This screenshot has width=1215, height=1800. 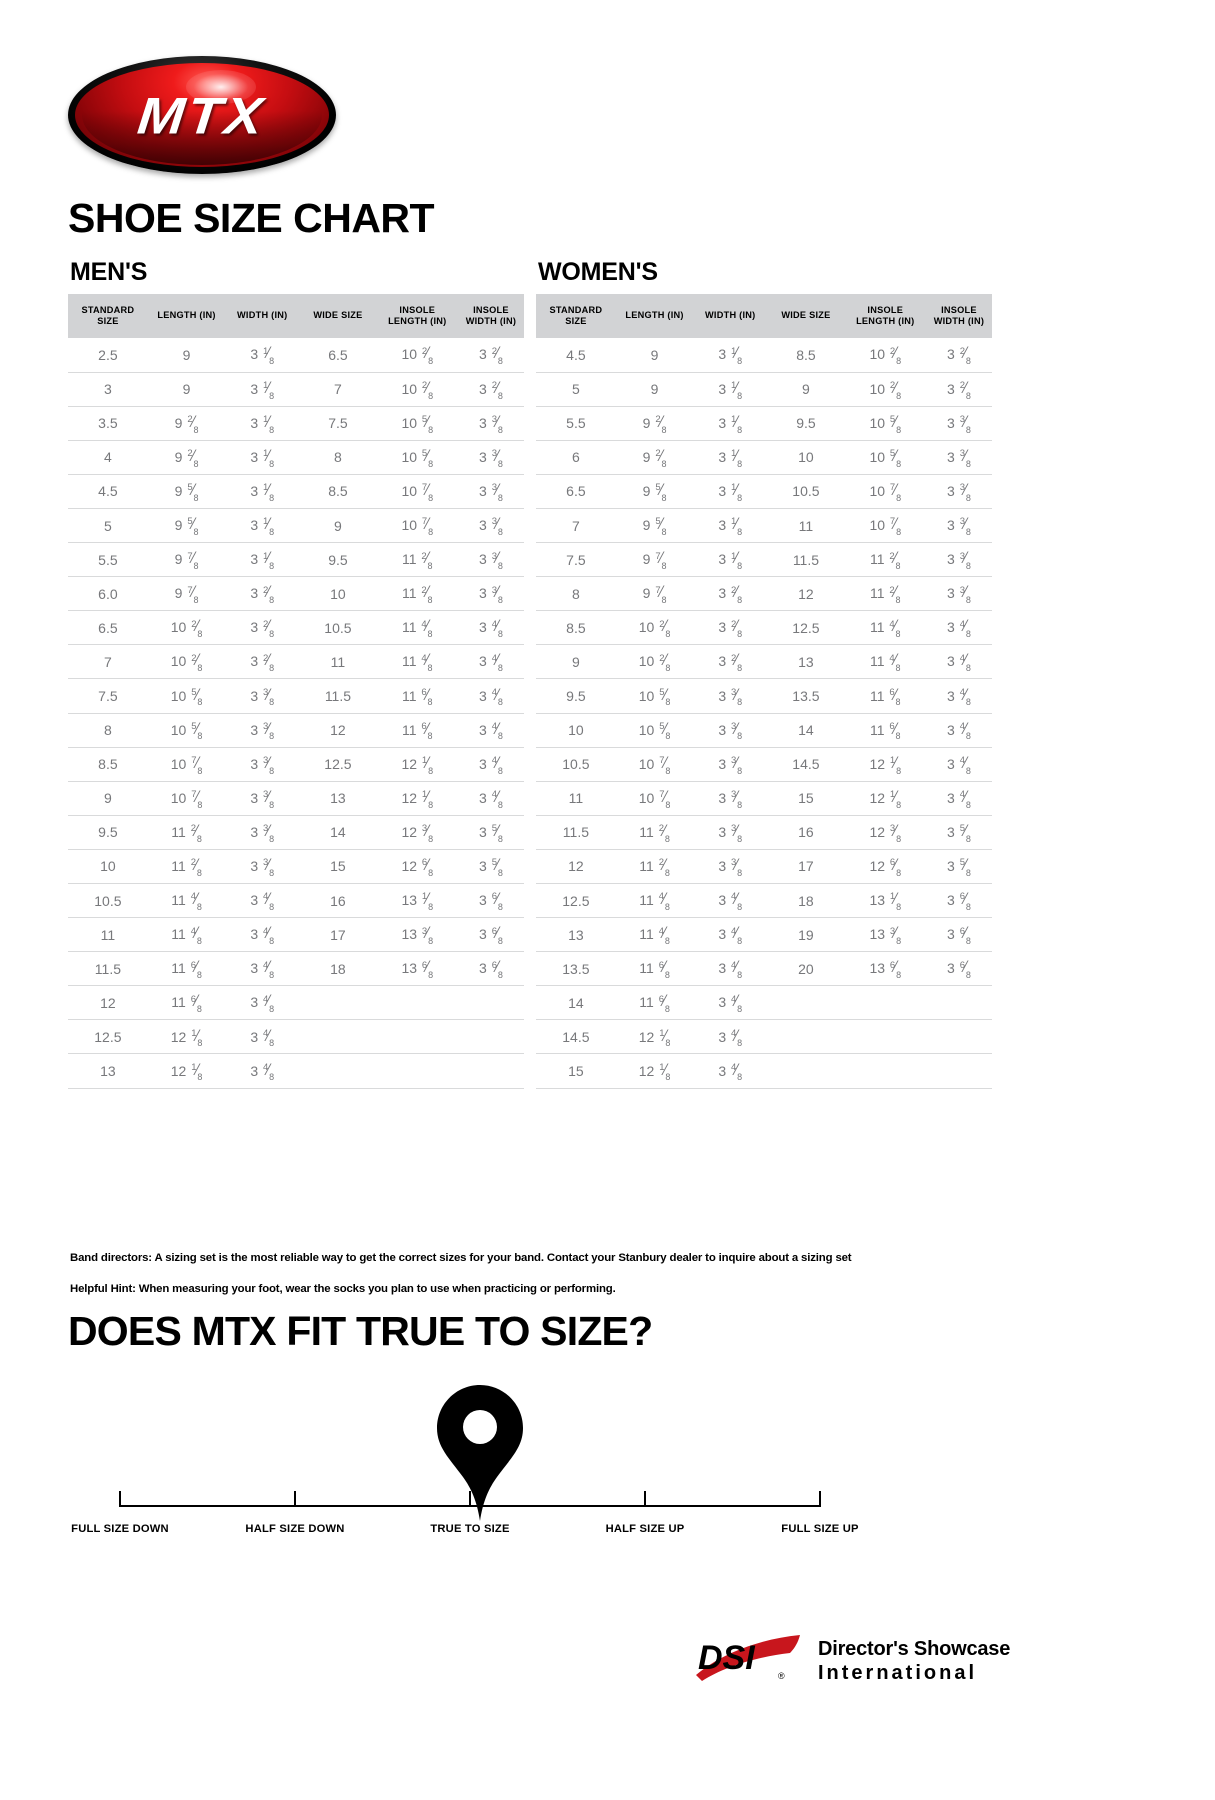 I want to click on table-row: 6.5 10 2⁄8 3 2⁄8 10.5 11 4⁄8 3 4⁄8, so click(x=296, y=628).